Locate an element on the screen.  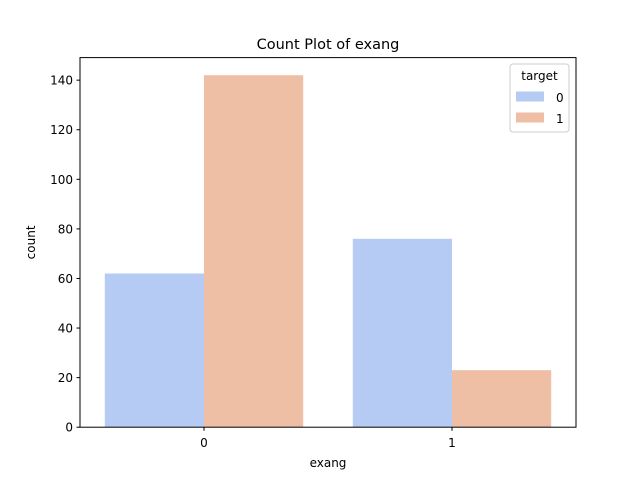
y-tick-label: 80 is located at coordinates (65, 229).